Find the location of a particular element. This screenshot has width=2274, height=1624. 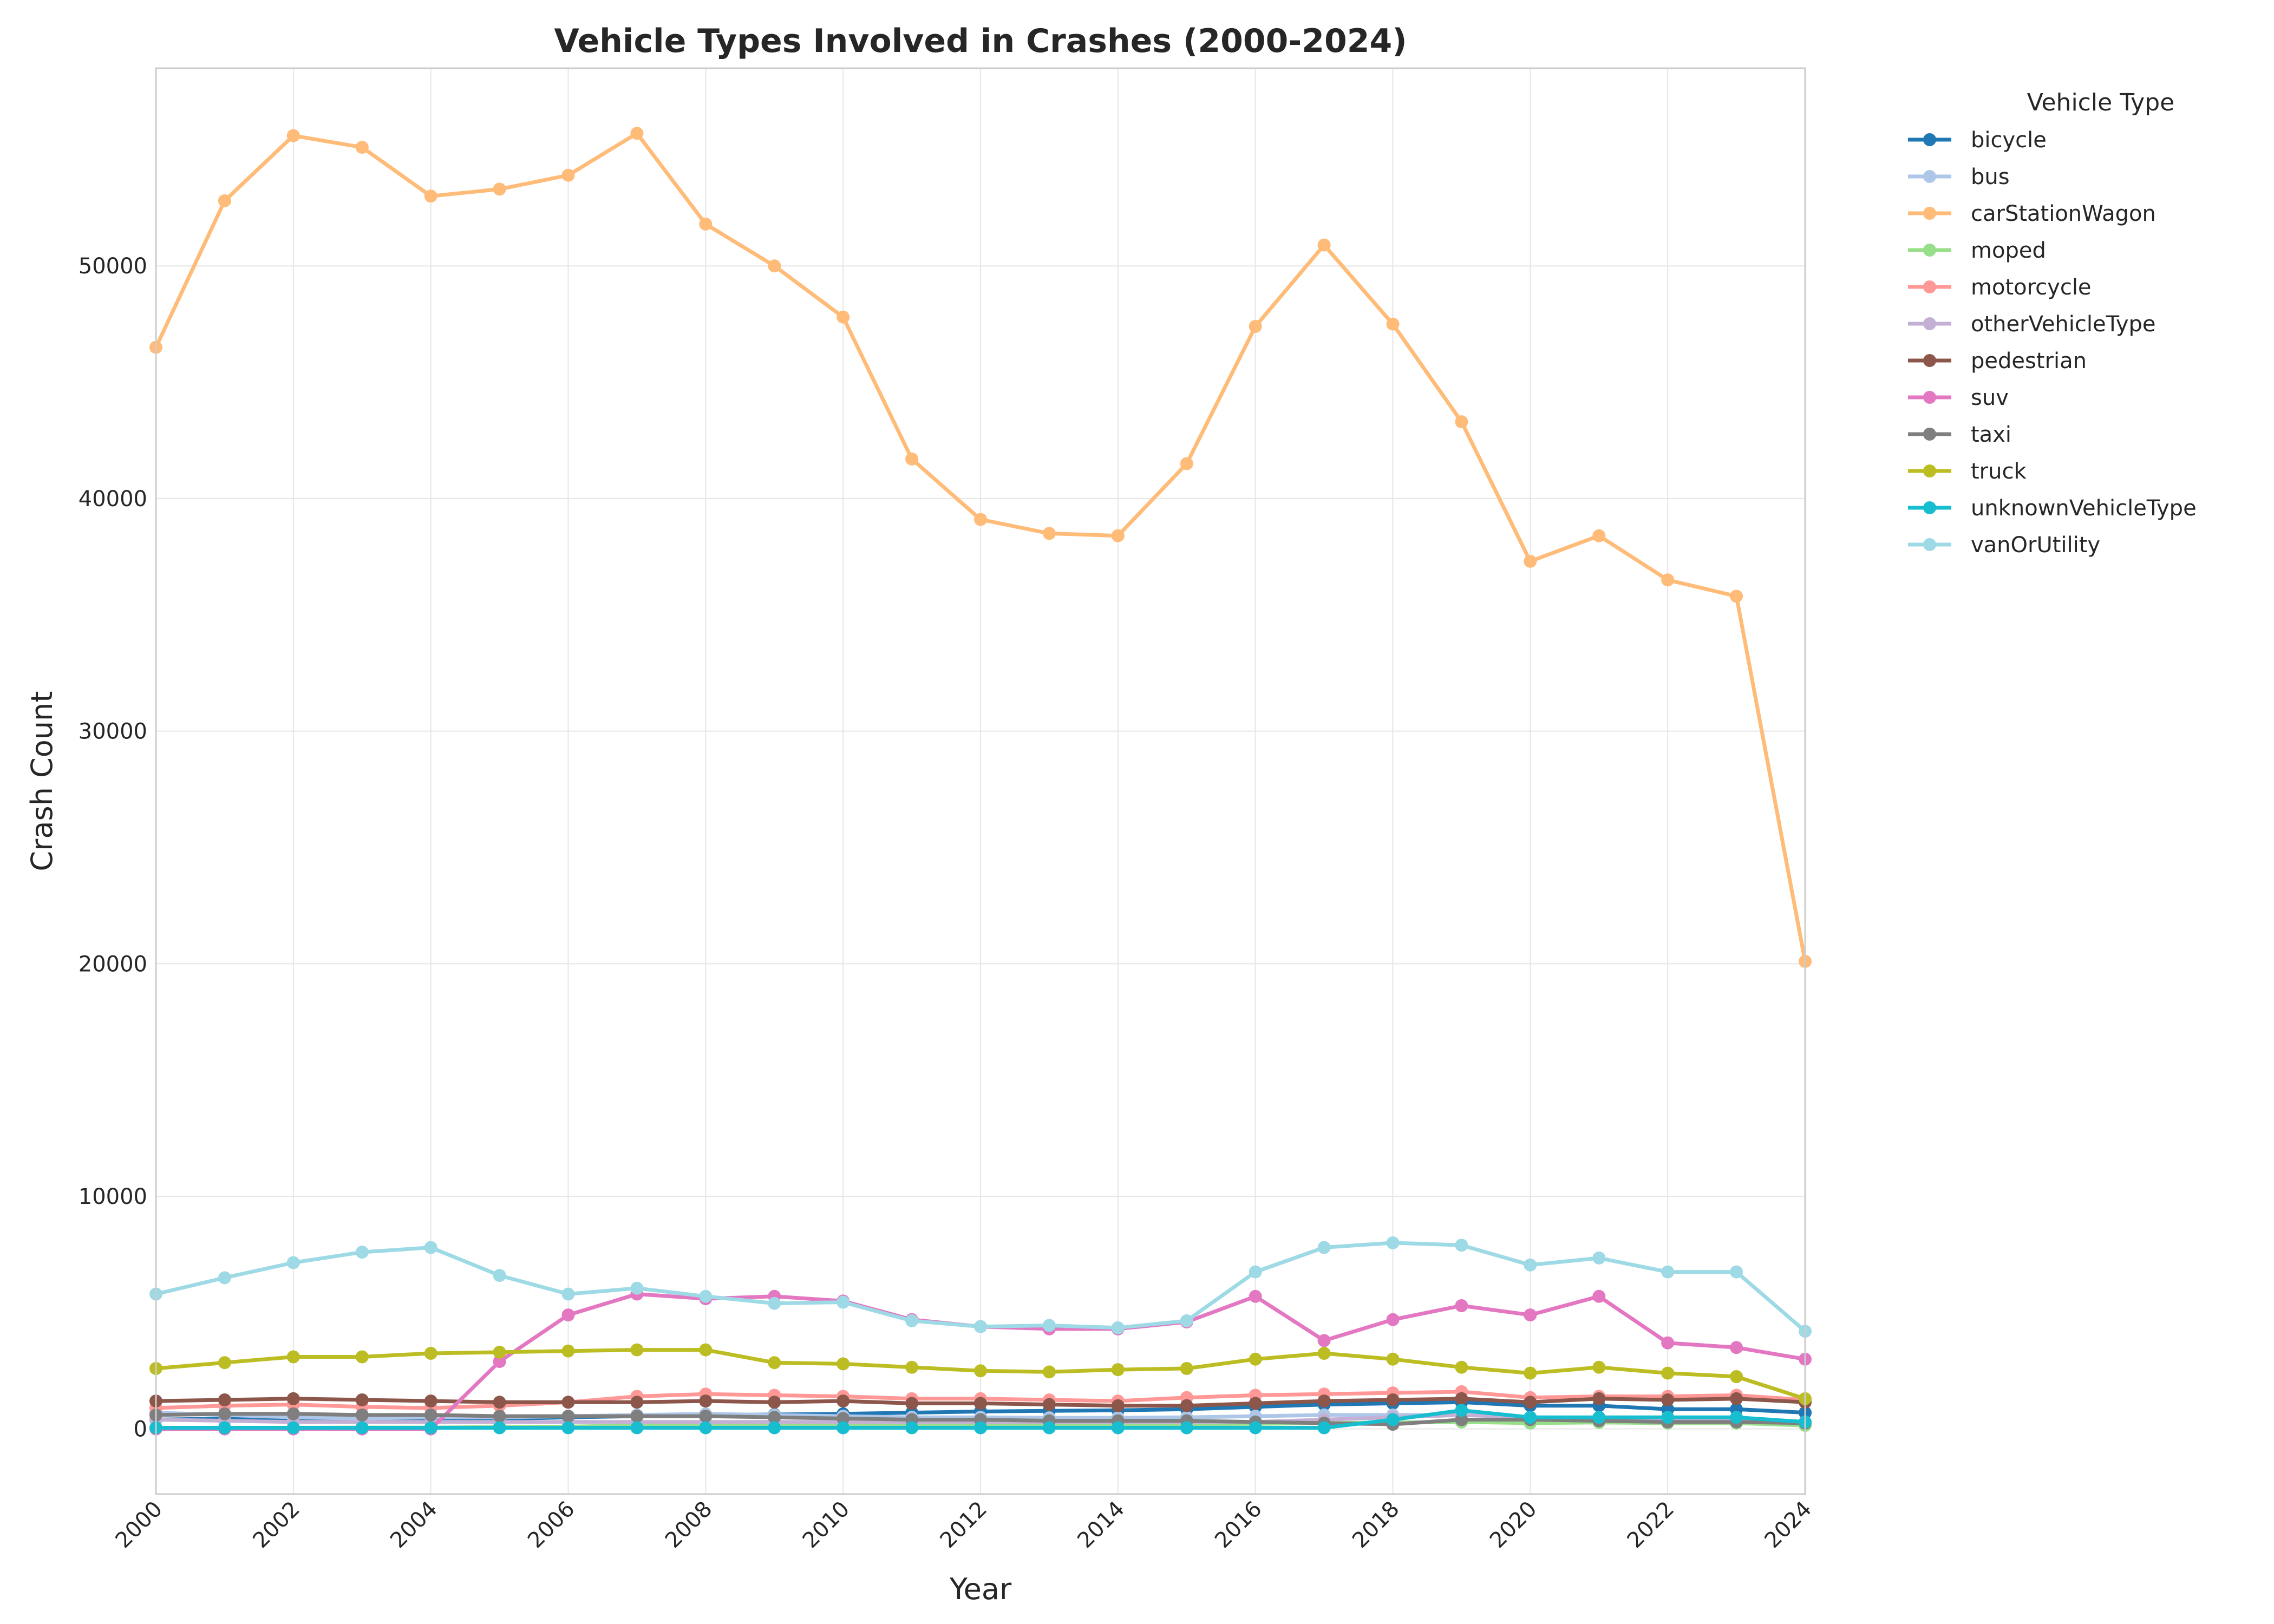

y-tick-label: 40000 is located at coordinates (113, 500).